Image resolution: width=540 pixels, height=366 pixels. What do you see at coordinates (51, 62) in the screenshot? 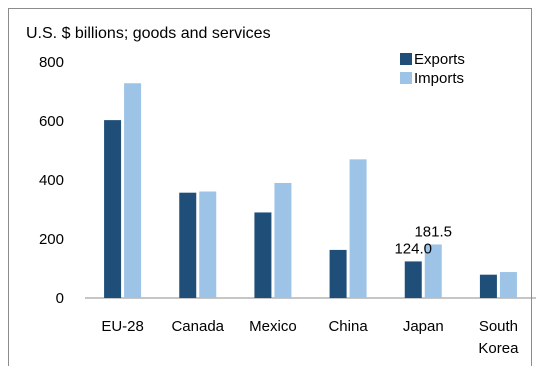
I see `y-tick-label: 800` at bounding box center [51, 62].